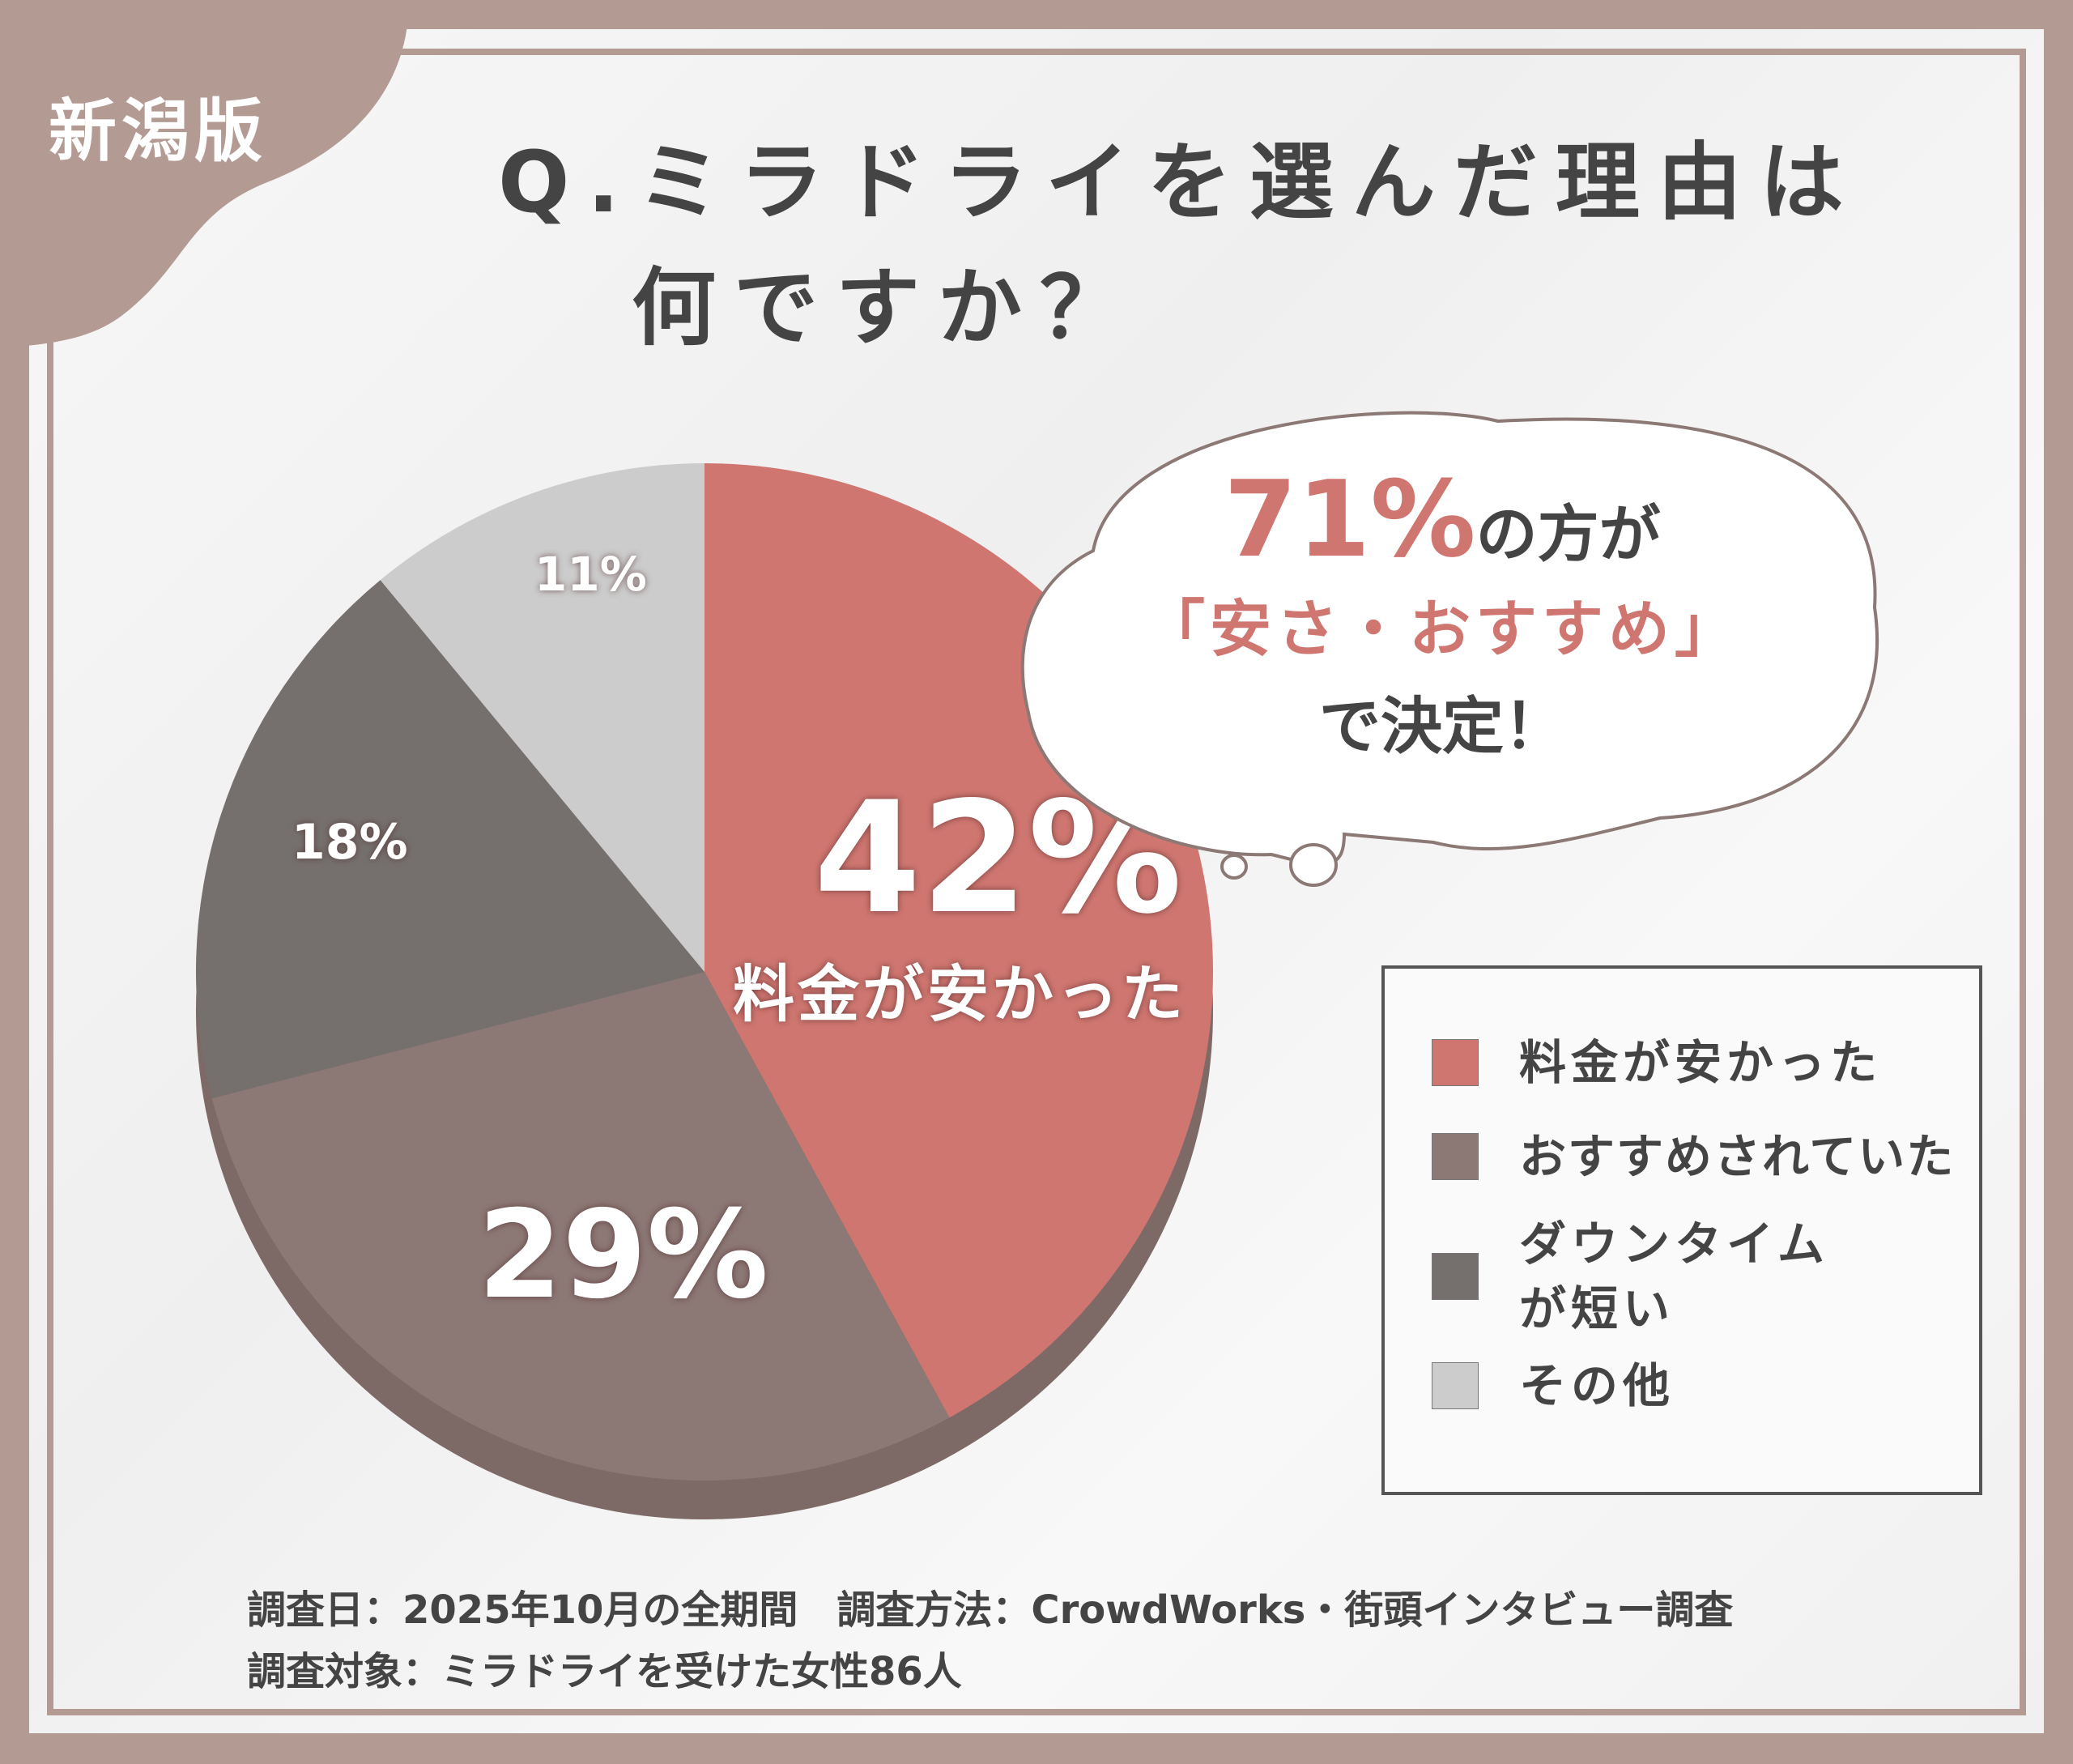 This screenshot has width=2073, height=1764. What do you see at coordinates (1442, 726) in the screenshot?
I see `bubble-line3: で決定！` at bounding box center [1442, 726].